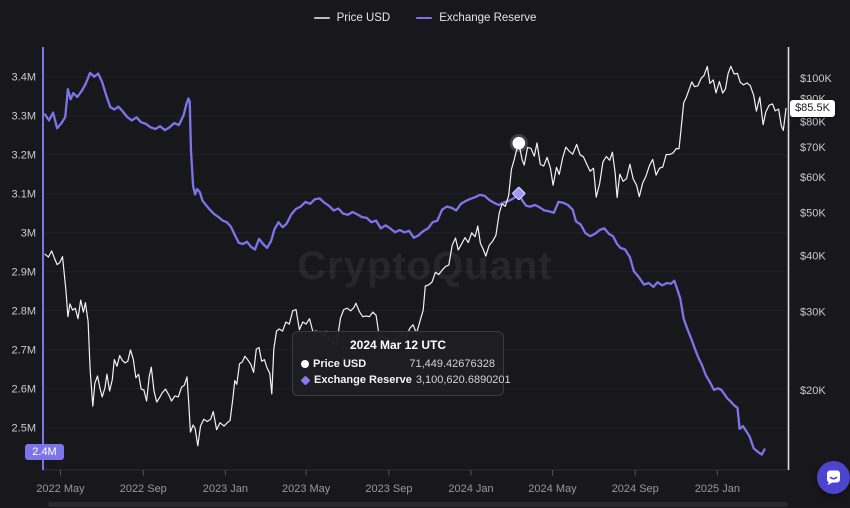 Image resolution: width=850 pixels, height=508 pixels. What do you see at coordinates (305, 364) in the screenshot?
I see `price-point-icon` at bounding box center [305, 364].